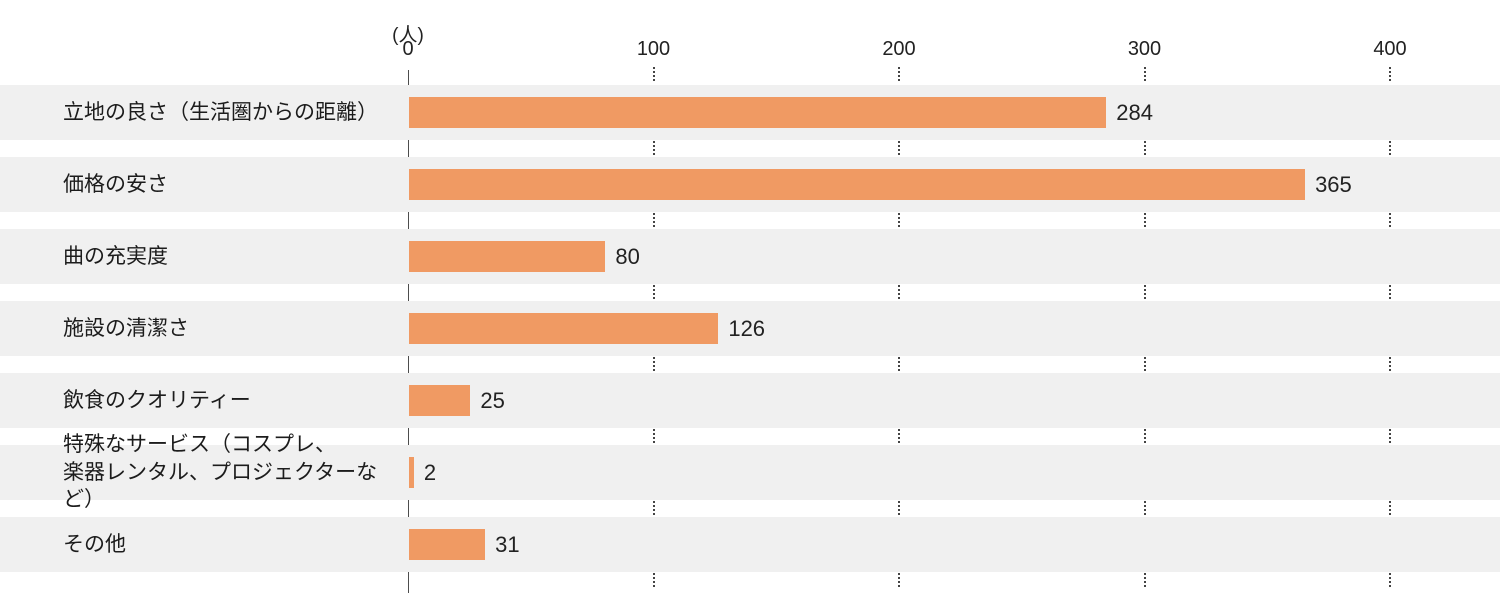 Image resolution: width=1500 pixels, height=610 pixels. Describe the element at coordinates (747, 328) in the screenshot. I see `bar-value-label: 126` at that location.